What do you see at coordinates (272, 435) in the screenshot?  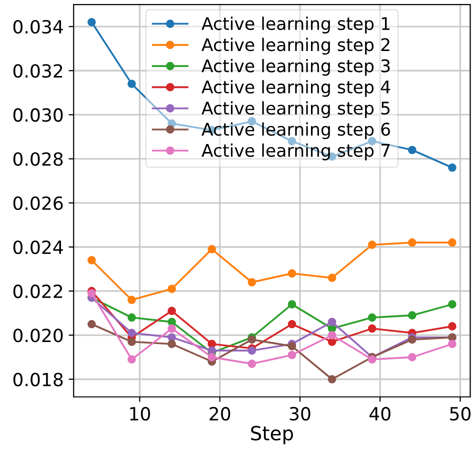 I see `x-axis-title: Step` at bounding box center [272, 435].